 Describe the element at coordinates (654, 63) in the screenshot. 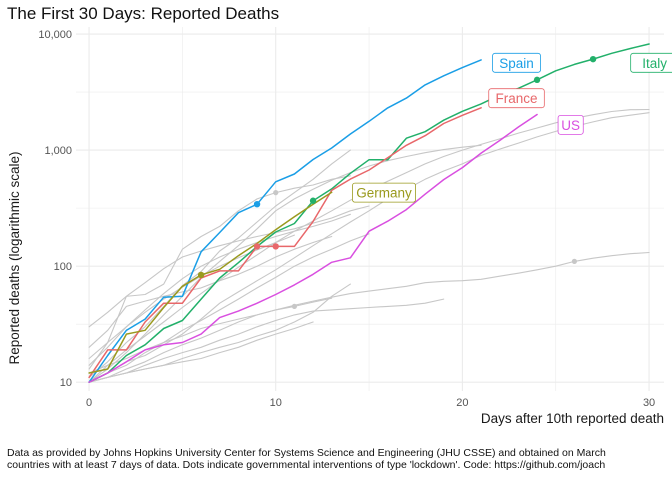

I see `label-text: Italy` at that location.